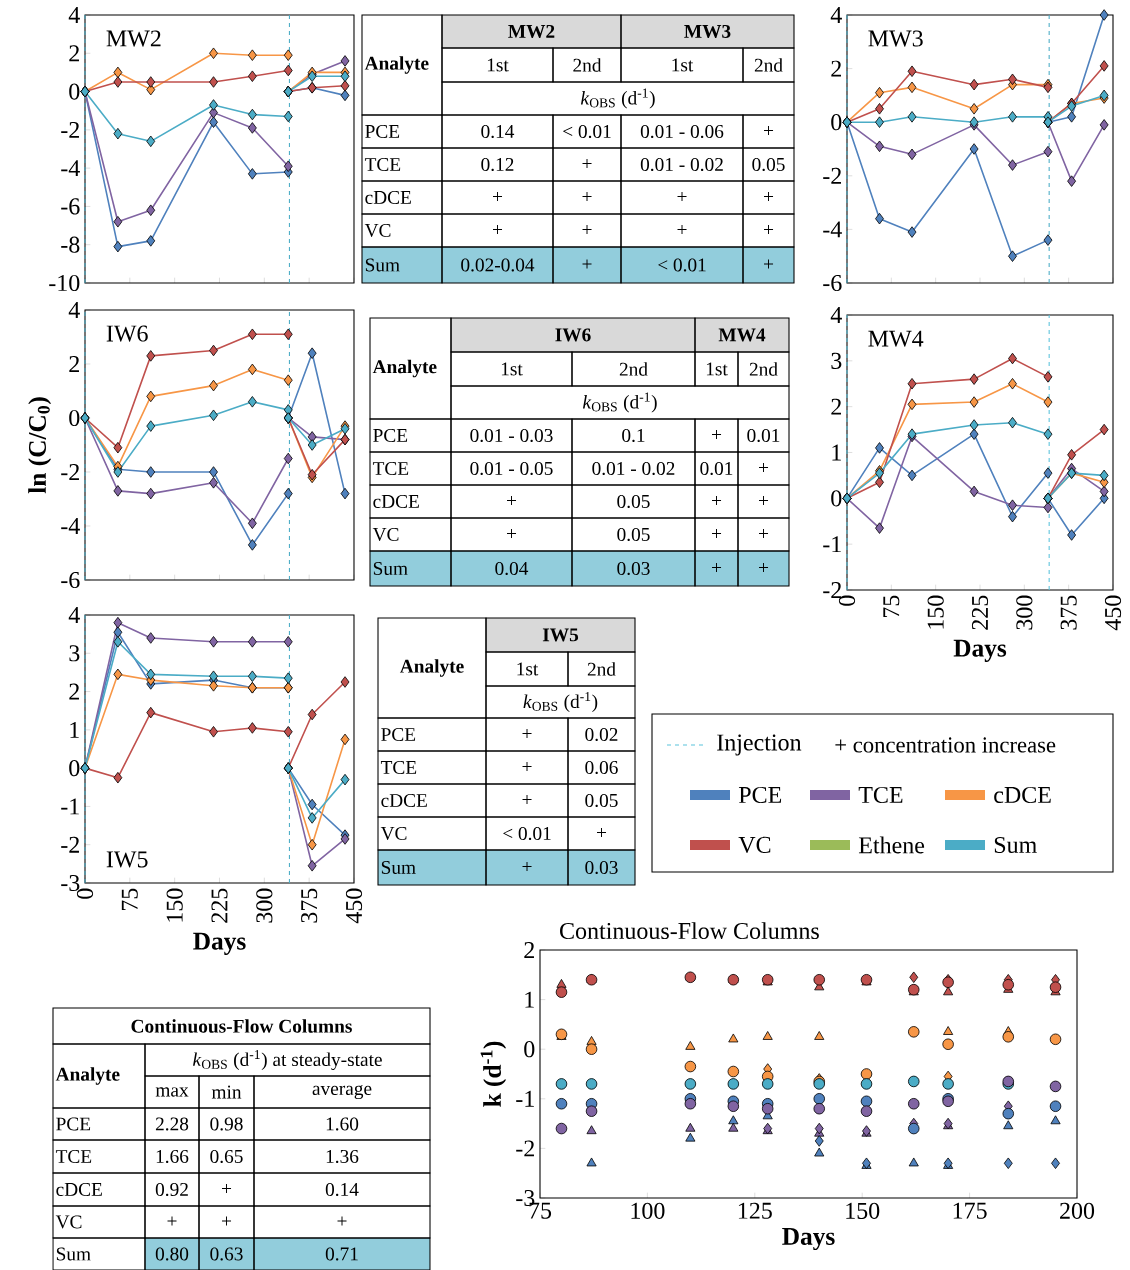 The image size is (1130, 1270). Describe the element at coordinates (127, 859) in the screenshot. I see `text: IW5` at that location.